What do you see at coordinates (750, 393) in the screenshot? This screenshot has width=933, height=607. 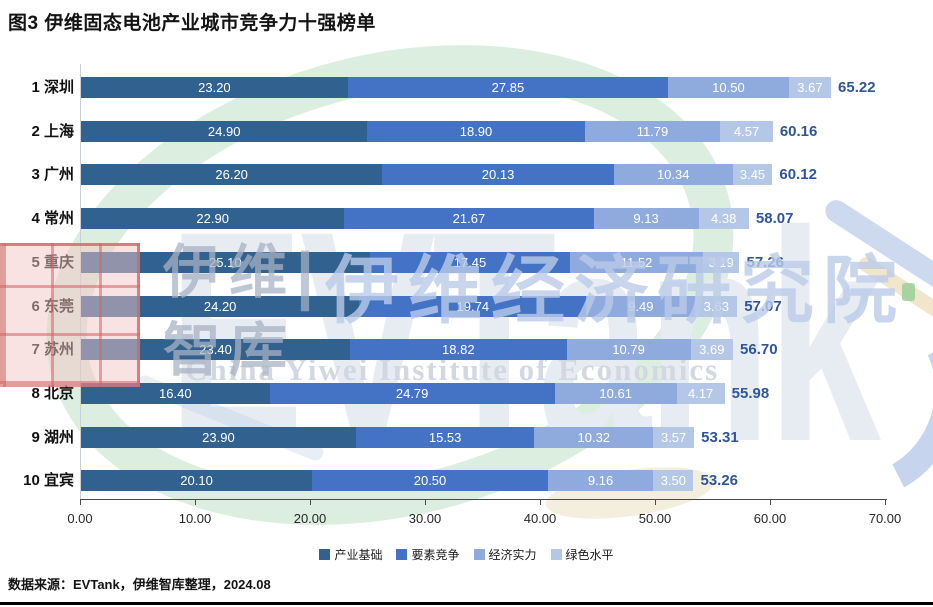 I see `total-label: 55.98` at bounding box center [750, 393].